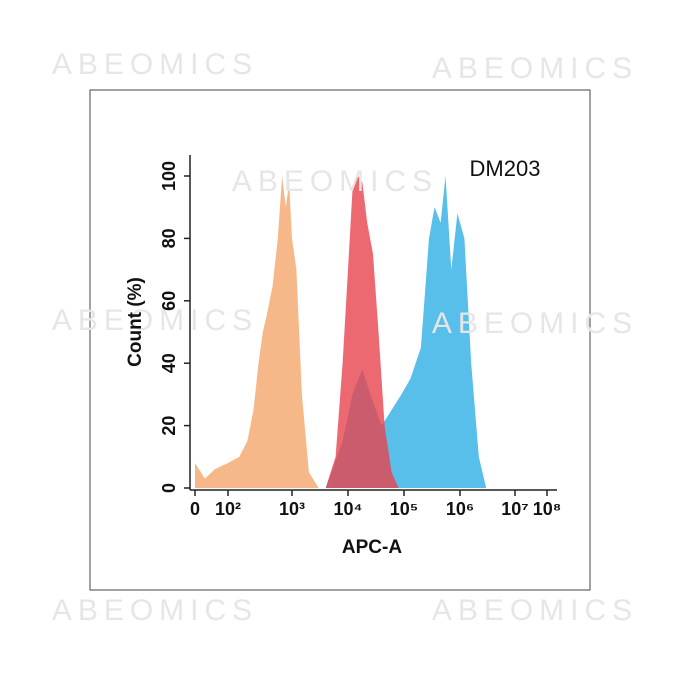  Describe the element at coordinates (169, 426) in the screenshot. I see `y-tick-label: 20` at that location.